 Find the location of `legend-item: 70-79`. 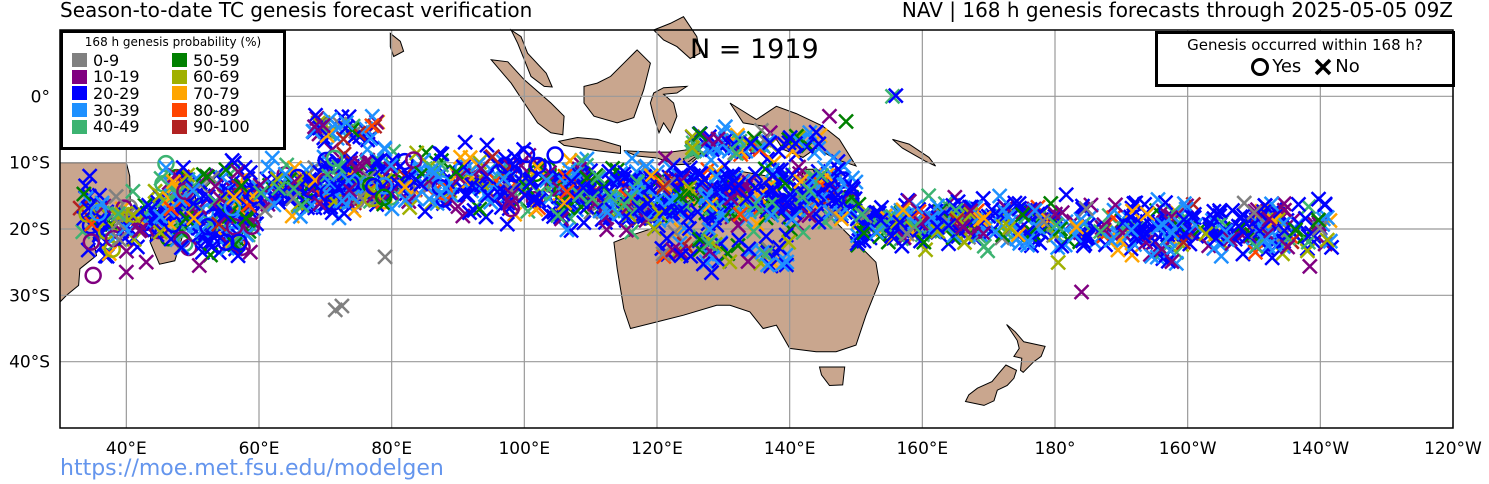

legend-item: 70-79 is located at coordinates (222, 93).